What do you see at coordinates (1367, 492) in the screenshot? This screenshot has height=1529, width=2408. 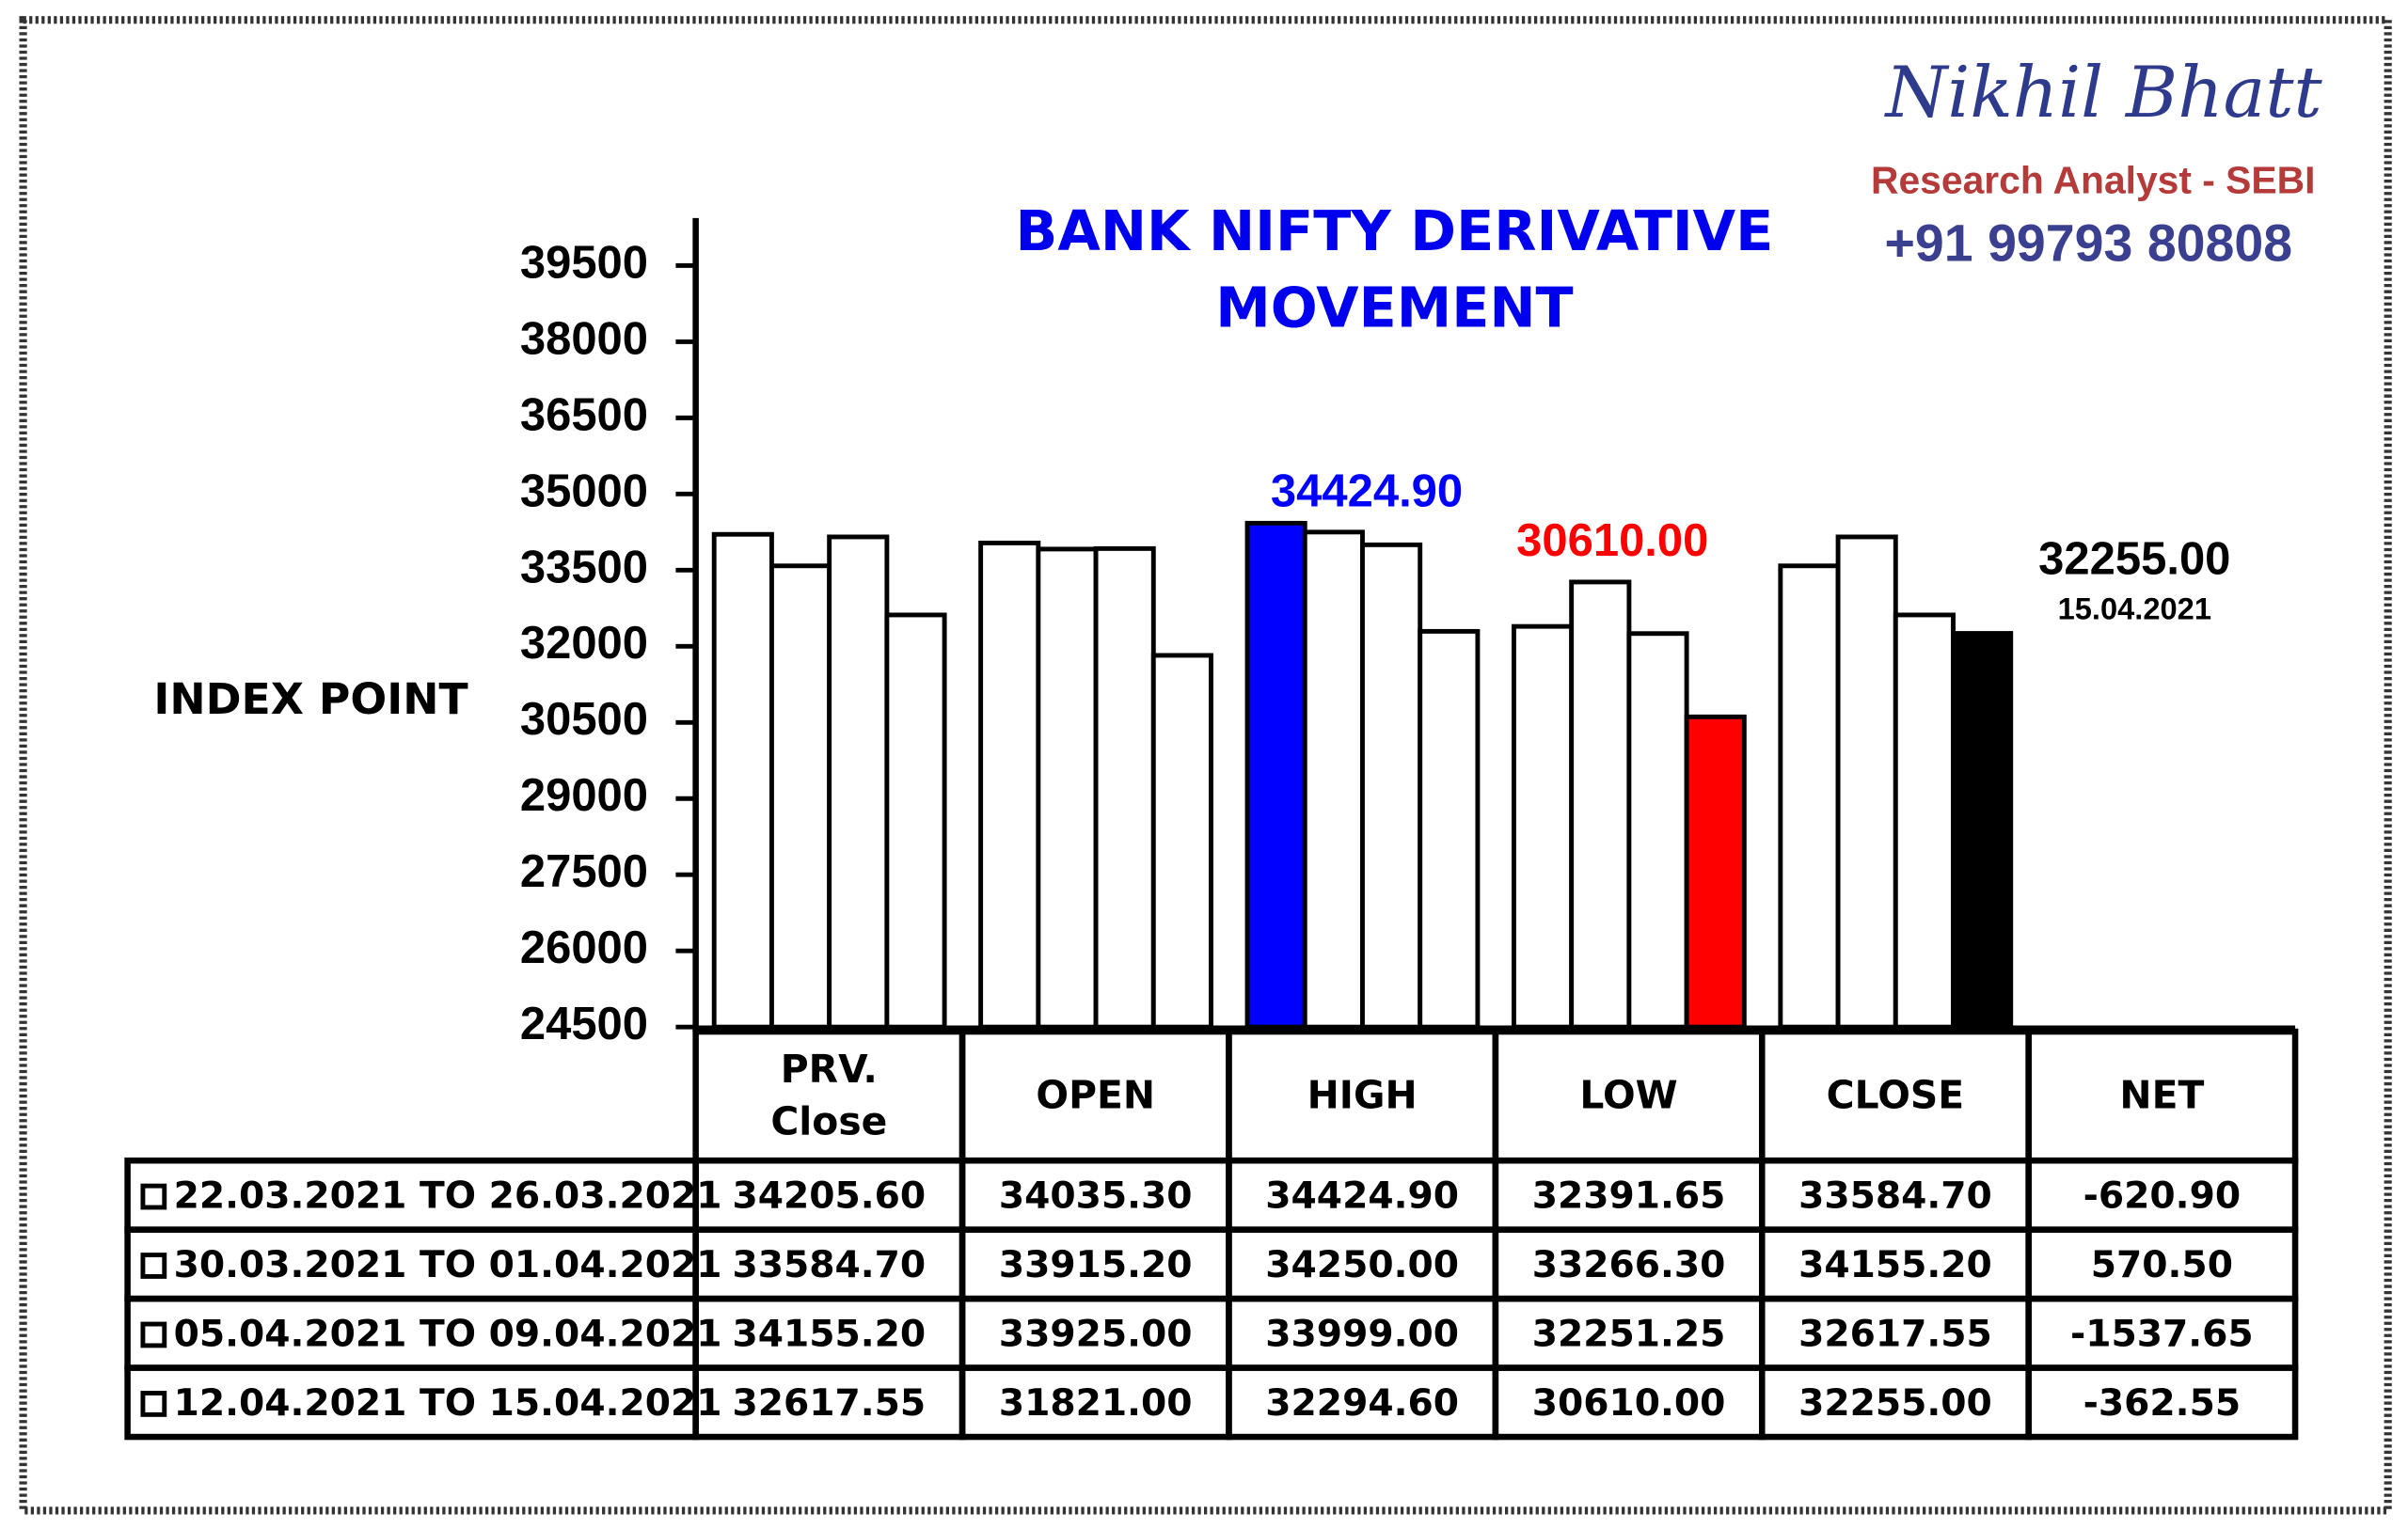 I see `annotation: 34424.90` at bounding box center [1367, 492].